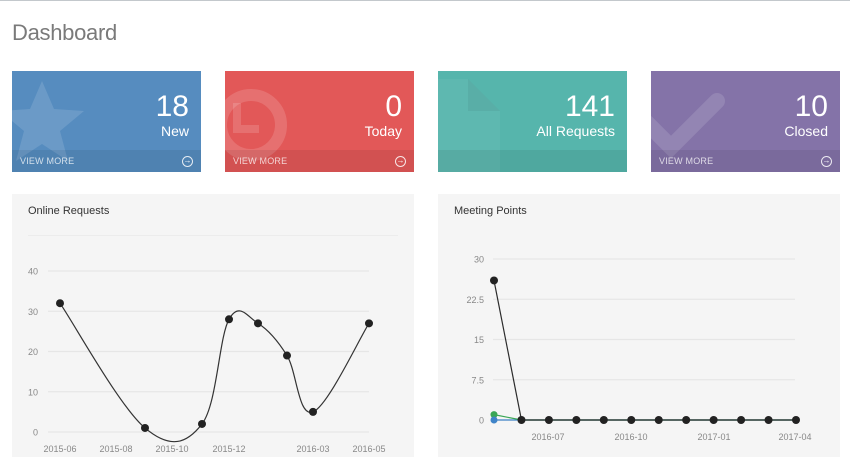  I want to click on file-icon, so click(469, 125).